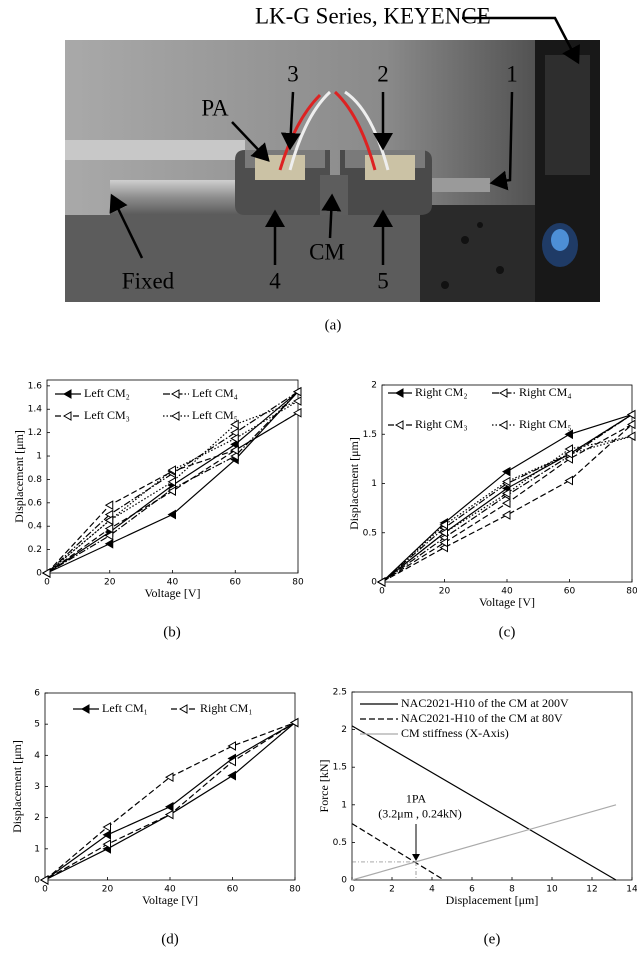 The height and width of the screenshot is (956, 637). What do you see at coordinates (631, 890) in the screenshot?
I see `x-tick-label: 14` at bounding box center [631, 890].